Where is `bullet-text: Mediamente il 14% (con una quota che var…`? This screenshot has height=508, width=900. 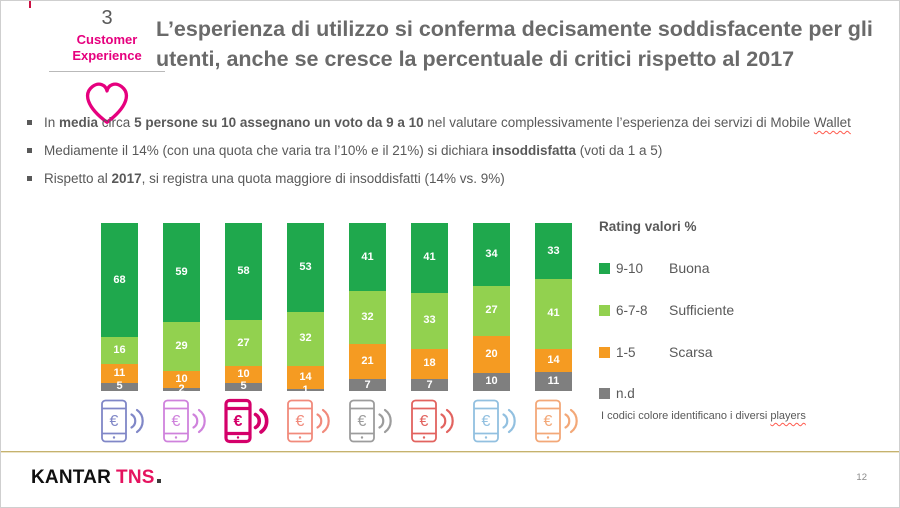
bullet-text: Mediamente il 14% (con una quota che var… is located at coordinates (353, 150).